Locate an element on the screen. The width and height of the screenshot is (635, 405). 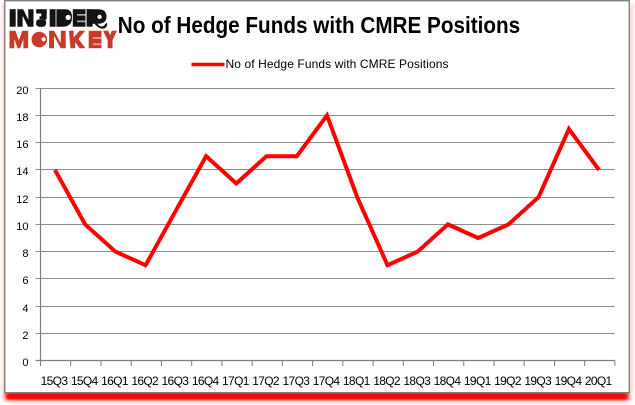
svg-text: 18Q1 is located at coordinates (357, 381).